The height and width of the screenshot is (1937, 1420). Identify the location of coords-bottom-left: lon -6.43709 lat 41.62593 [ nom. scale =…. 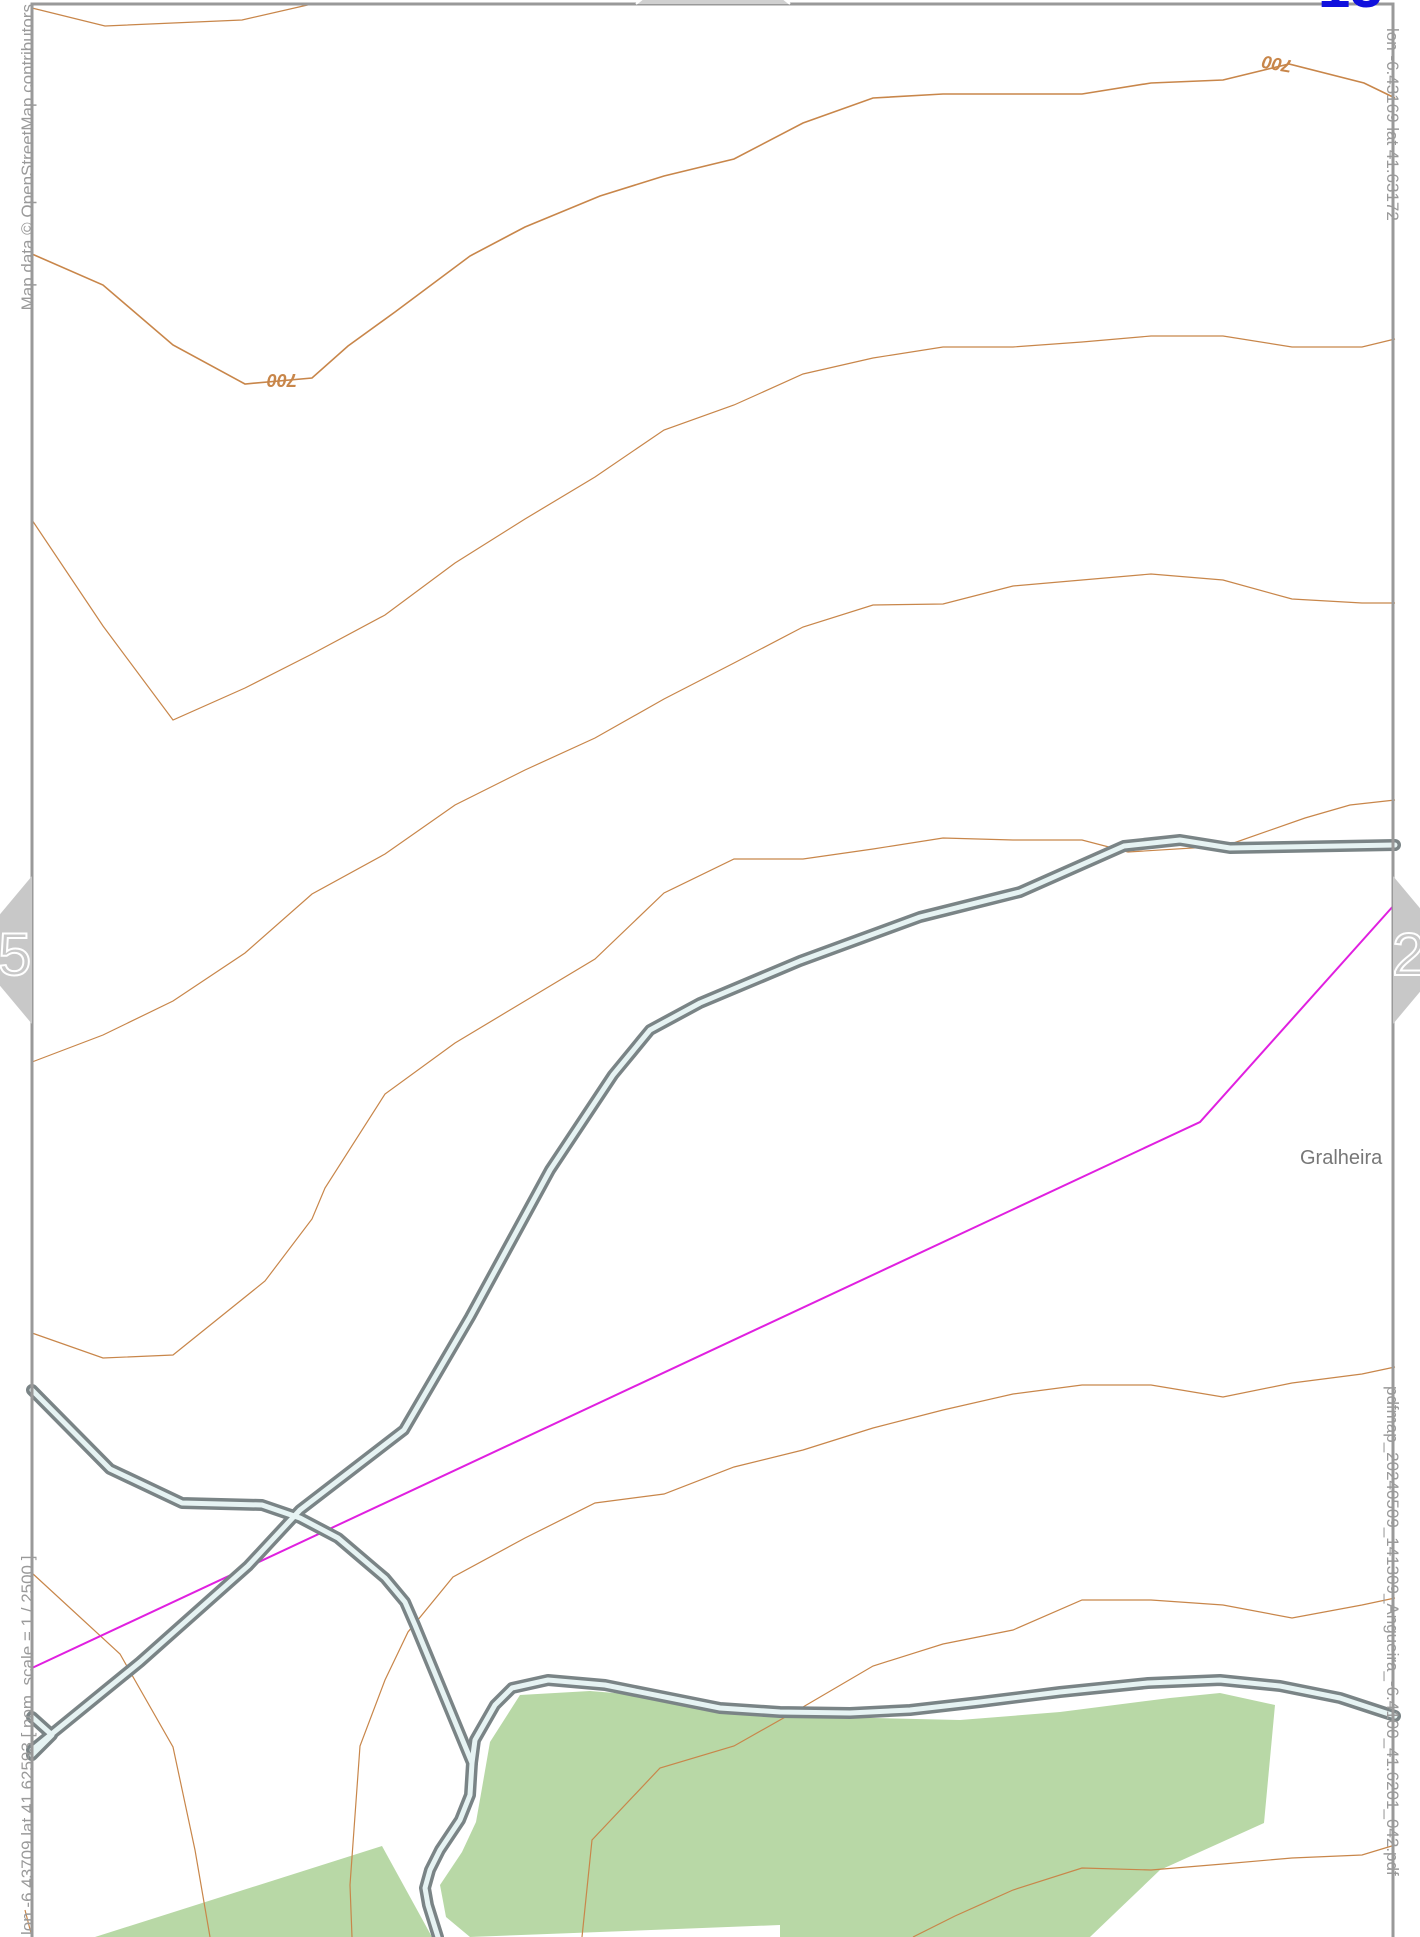
(27, 1745).